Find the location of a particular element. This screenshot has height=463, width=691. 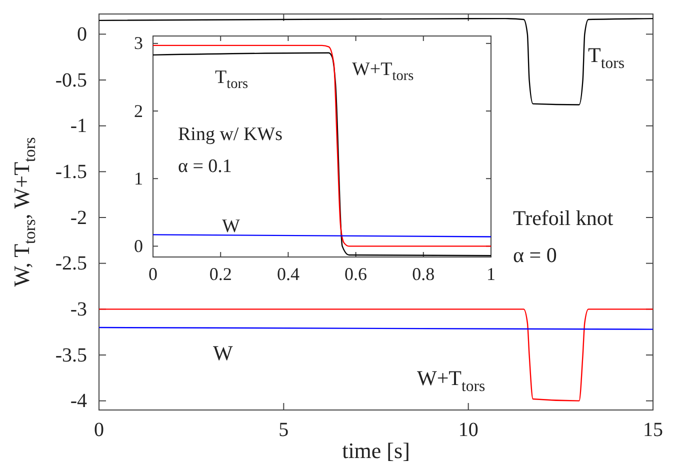

y-tick-label: -3.5 is located at coordinates (71, 355).